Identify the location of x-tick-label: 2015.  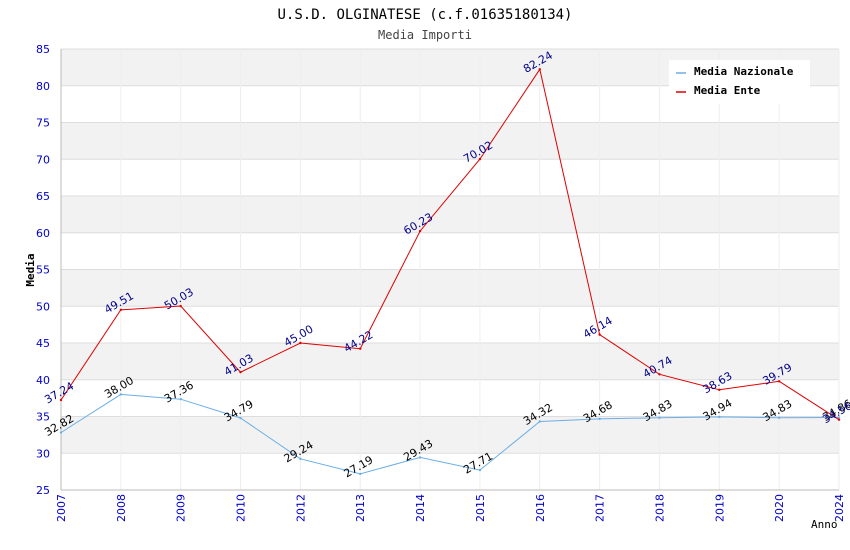
(480, 508).